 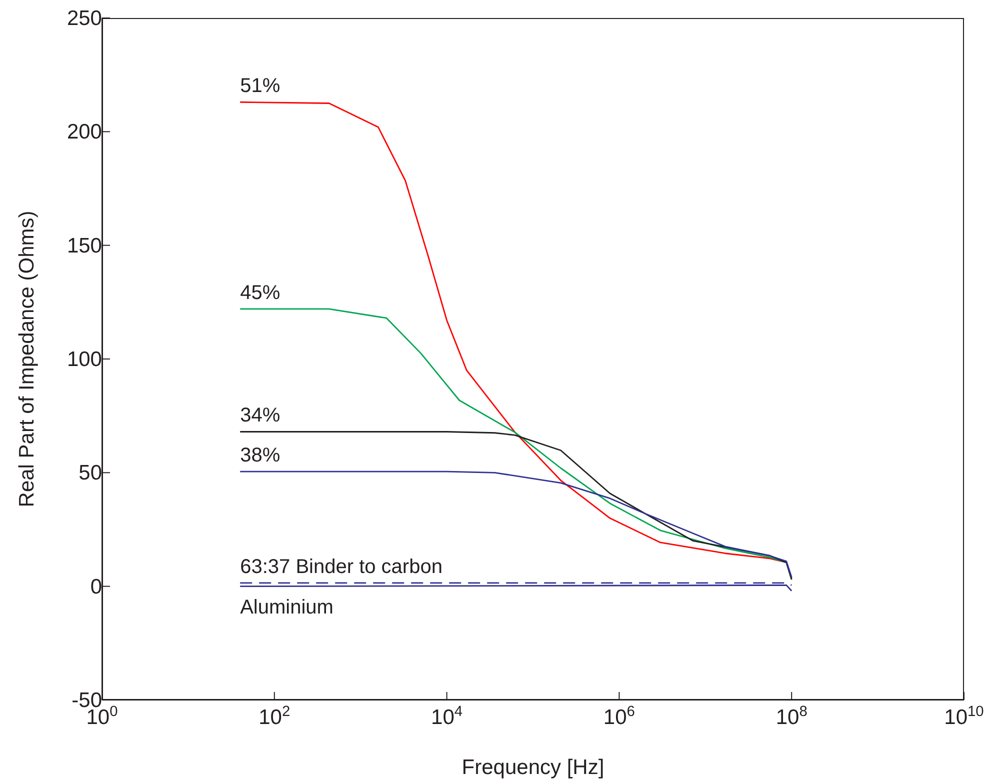 I want to click on y-tick-label: 250, so click(x=84, y=18).